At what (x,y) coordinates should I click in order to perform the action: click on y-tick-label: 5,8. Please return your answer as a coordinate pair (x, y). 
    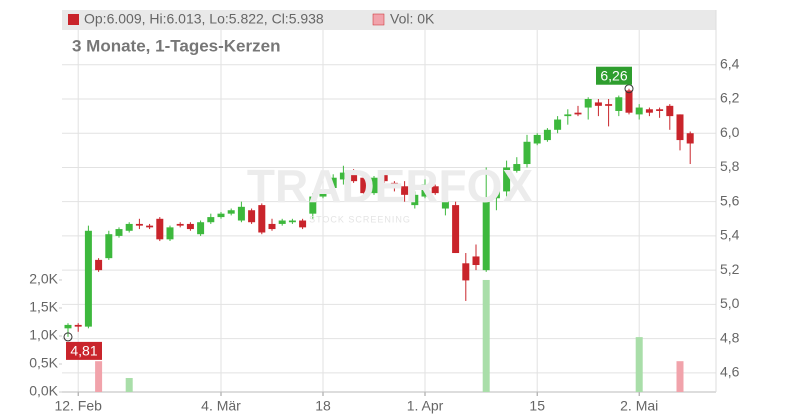
    Looking at the image, I should click on (730, 166).